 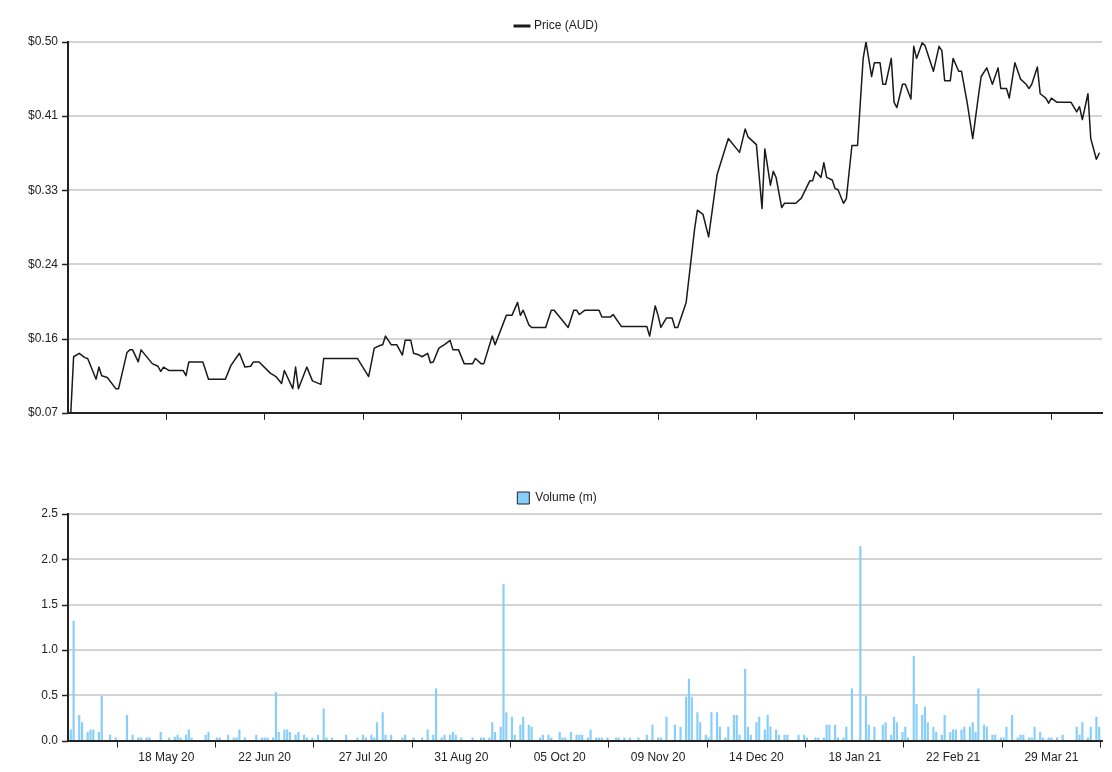 What do you see at coordinates (43, 115) in the screenshot?
I see `y-tick-label: $0.41` at bounding box center [43, 115].